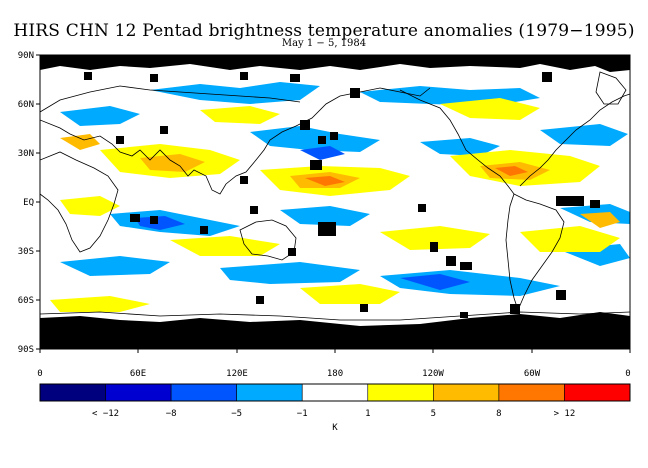 This screenshot has height=468, width=648. Describe the element at coordinates (324, 43) in the screenshot. I see `map-subtitle: May 1 − 5, 1984` at that location.